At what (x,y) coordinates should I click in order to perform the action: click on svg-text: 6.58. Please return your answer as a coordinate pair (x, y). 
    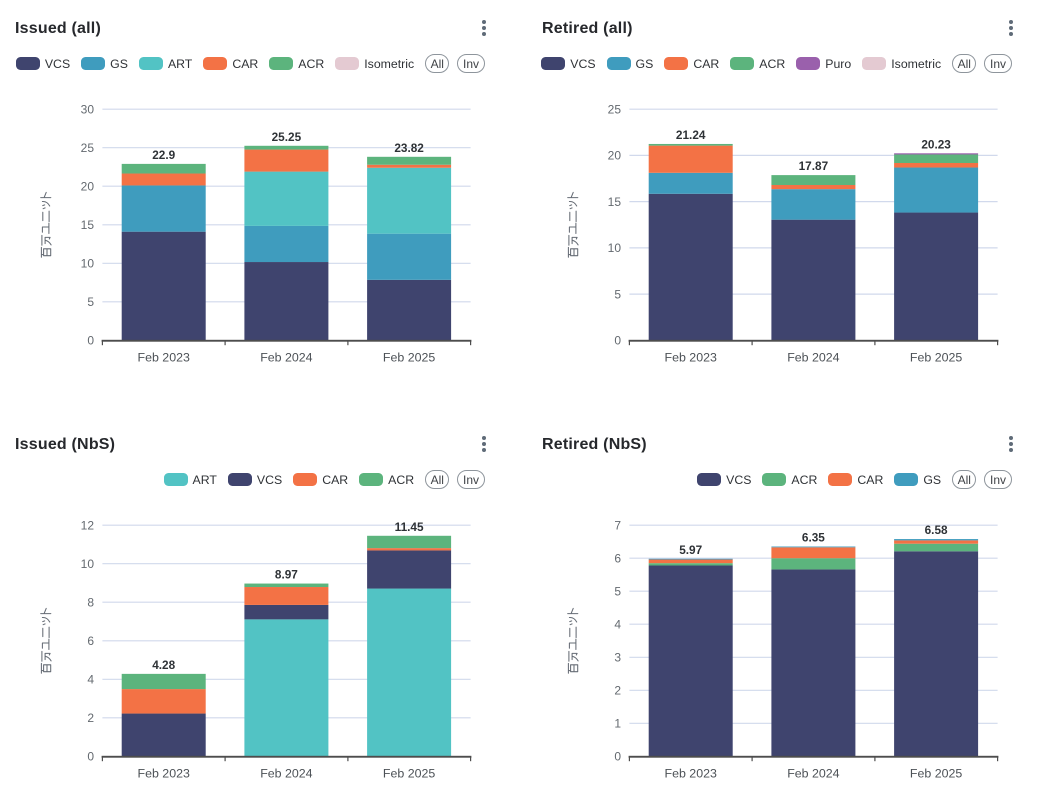
    Looking at the image, I should click on (936, 530).